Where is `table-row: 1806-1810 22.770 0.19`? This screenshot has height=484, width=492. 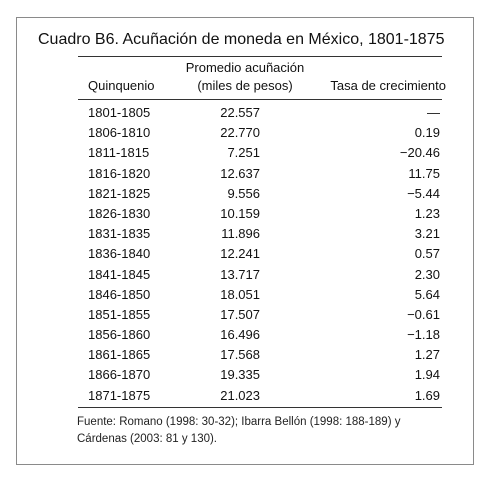
table-row: 1806-1810 22.770 0.19 is located at coordinates (246, 133).